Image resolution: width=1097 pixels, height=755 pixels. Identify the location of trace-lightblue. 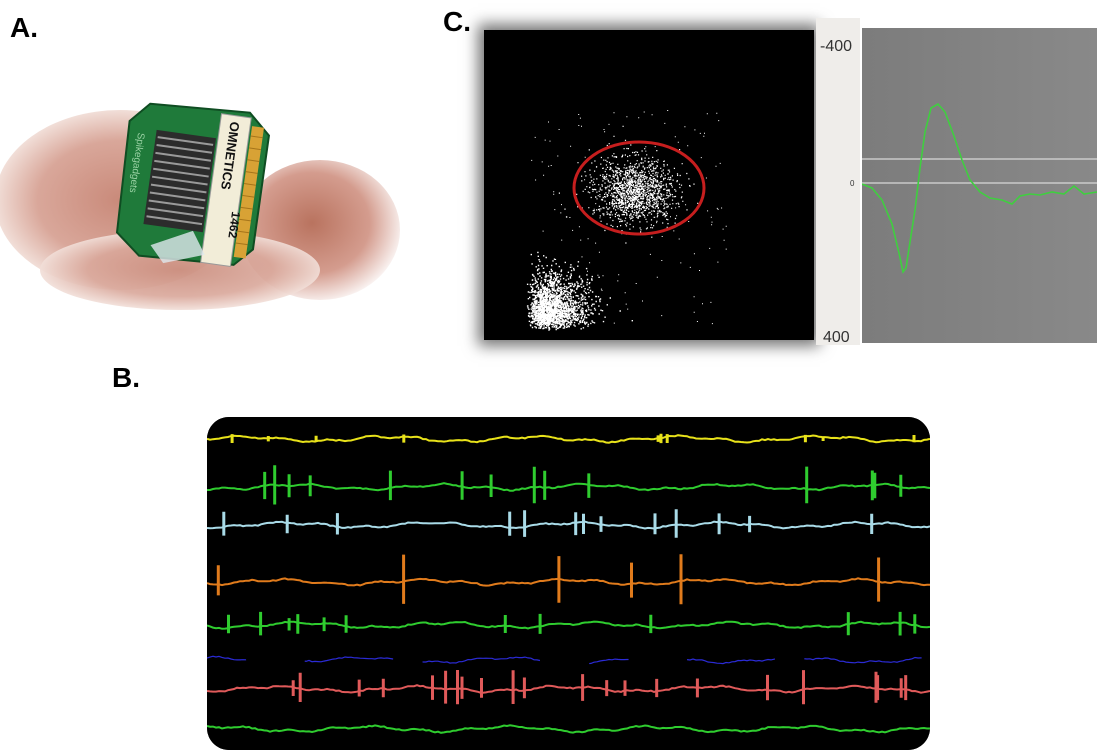
(568, 525).